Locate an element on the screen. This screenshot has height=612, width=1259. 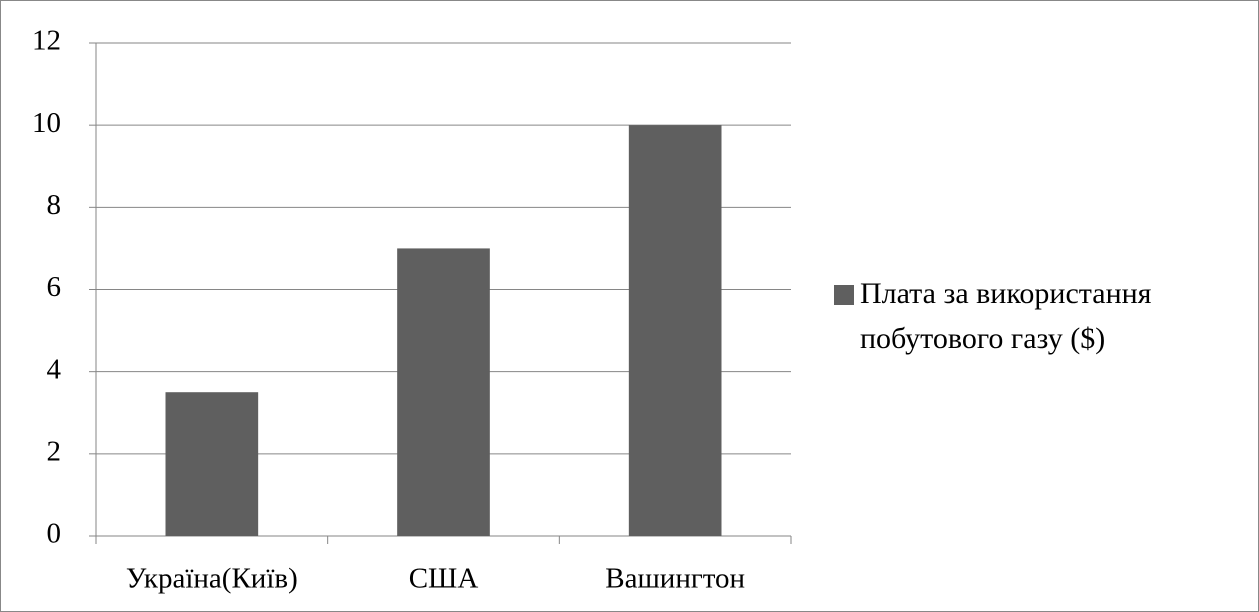
x-tick-label: Вашингтон is located at coordinates (675, 579).